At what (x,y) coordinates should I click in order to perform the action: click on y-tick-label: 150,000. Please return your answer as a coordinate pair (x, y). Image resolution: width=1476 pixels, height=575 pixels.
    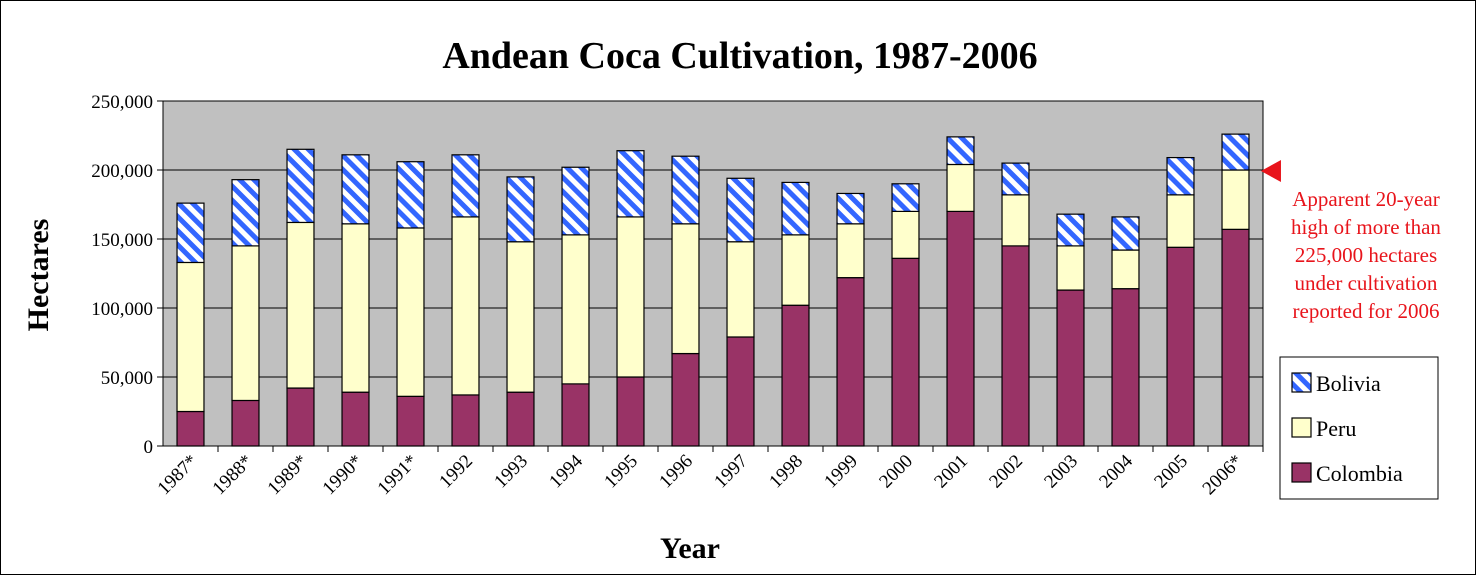
    Looking at the image, I should click on (122, 240).